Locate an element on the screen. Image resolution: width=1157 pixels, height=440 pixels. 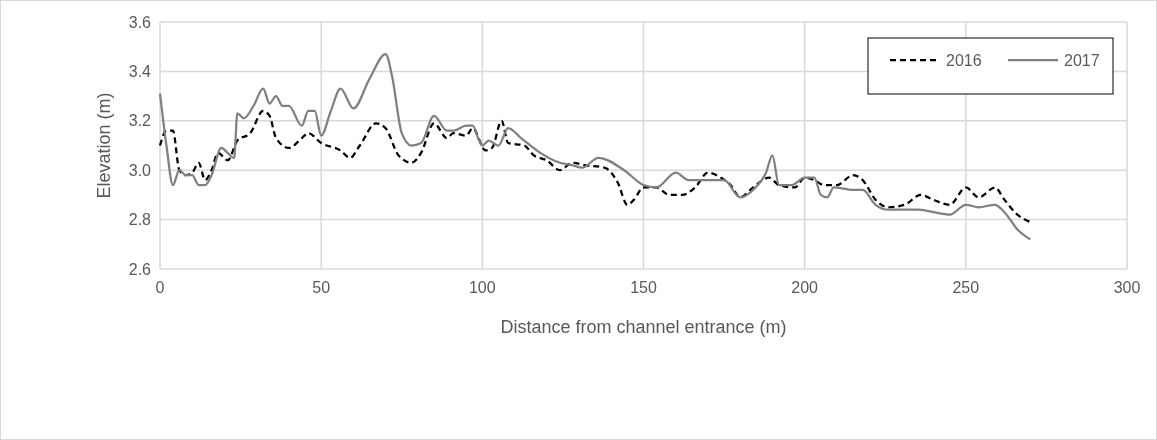
legend-label: 2017 is located at coordinates (1082, 60).